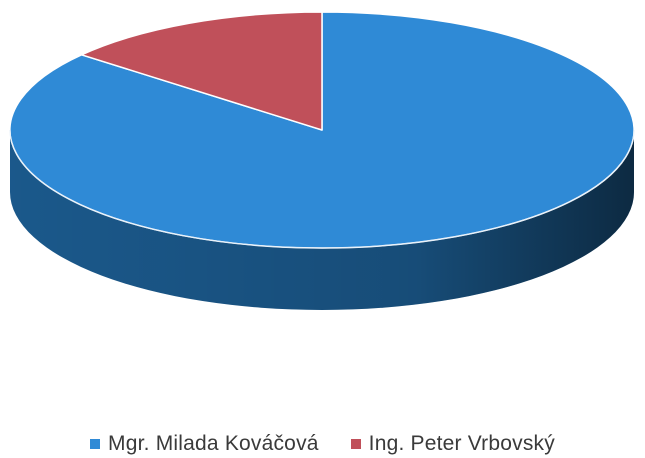 Image resolution: width=645 pixels, height=458 pixels. What do you see at coordinates (322, 444) in the screenshot?
I see `legend: Mgr. Milada Kováčová Ing. Peter Vrbovský` at bounding box center [322, 444].